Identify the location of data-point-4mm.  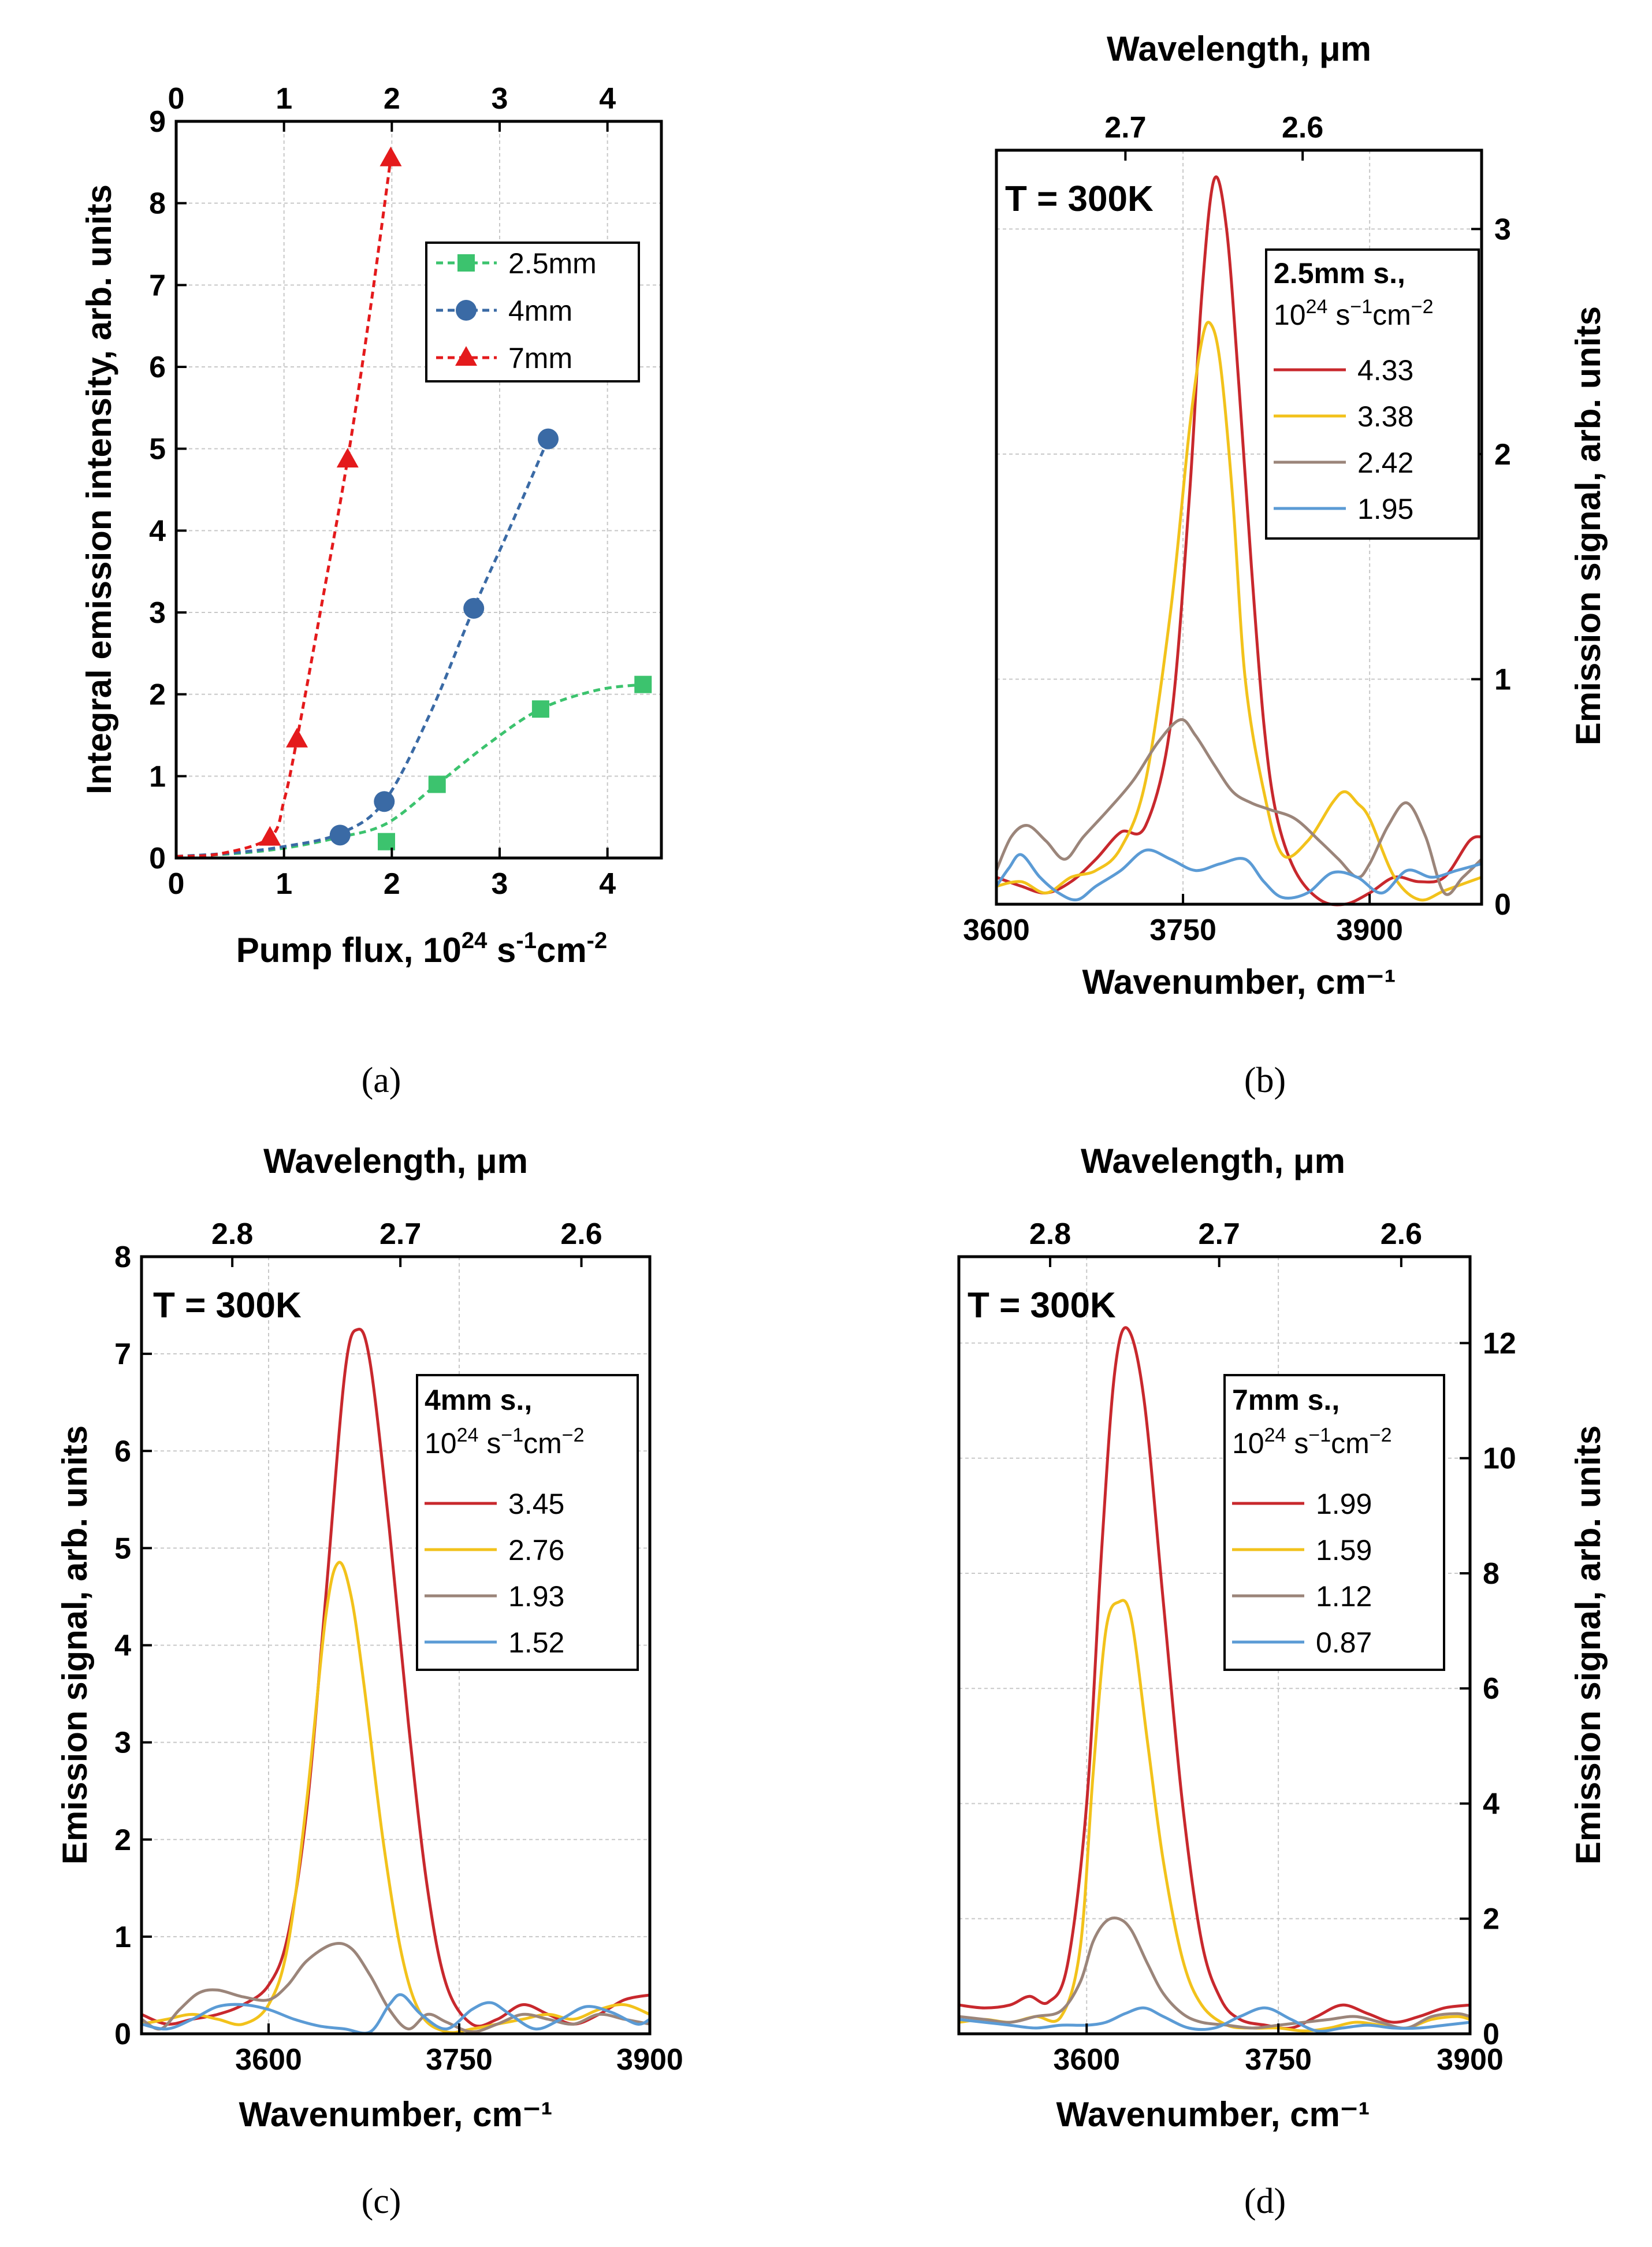
(474, 608).